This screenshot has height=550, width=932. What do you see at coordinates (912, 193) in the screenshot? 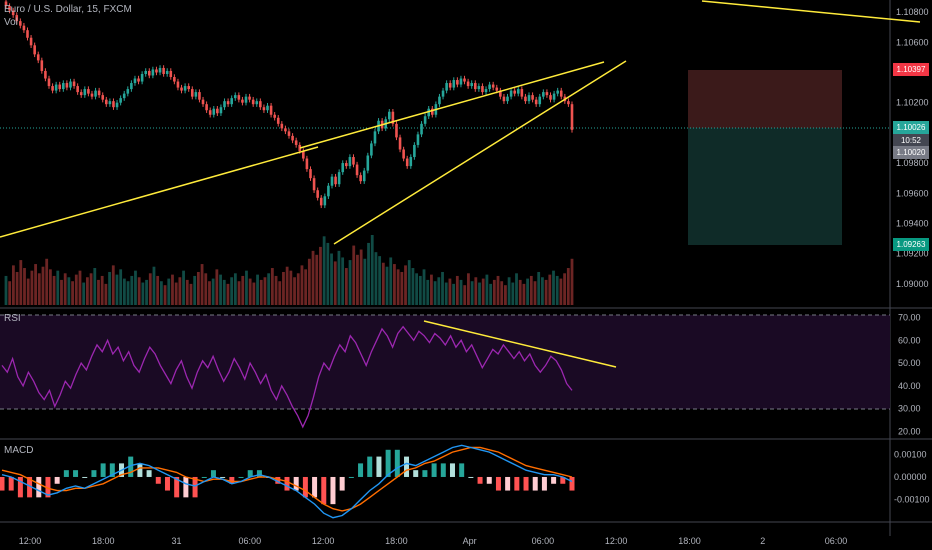
I see `price-tick-label: 1.09600` at bounding box center [912, 193].